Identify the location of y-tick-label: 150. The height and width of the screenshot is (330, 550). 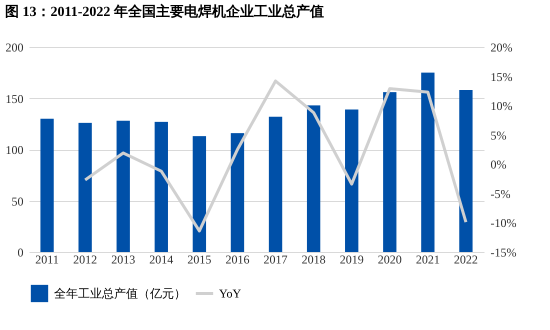
(15, 99).